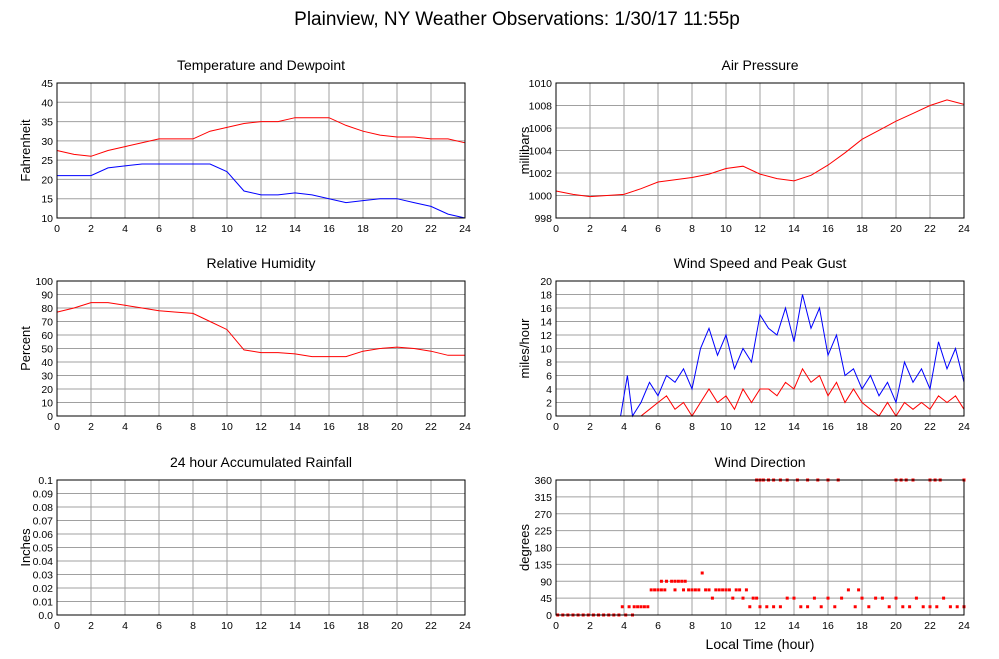 This screenshot has height=659, width=999. What do you see at coordinates (25, 348) in the screenshot?
I see `y-axis-label: Percent` at bounding box center [25, 348].